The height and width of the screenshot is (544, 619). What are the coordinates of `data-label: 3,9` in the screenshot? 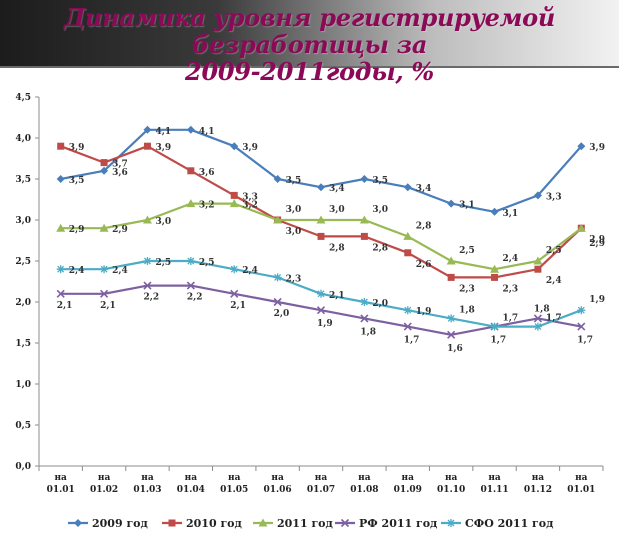 It's located at (250, 148).